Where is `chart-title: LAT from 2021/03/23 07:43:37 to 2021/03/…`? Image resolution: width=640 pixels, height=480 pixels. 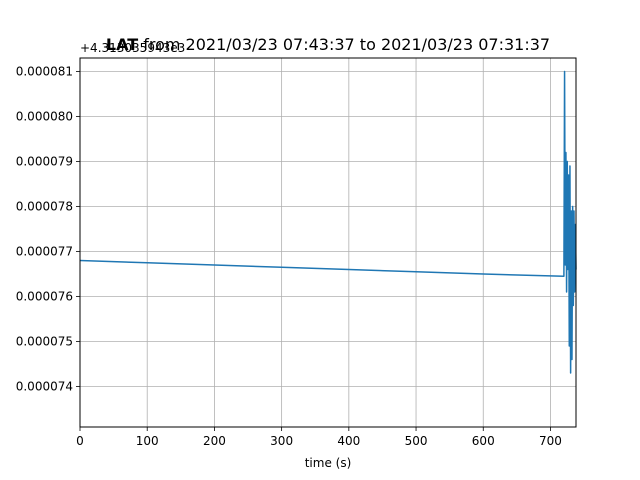 chart-title: LAT from 2021/03/23 07:43:37 to 2021/03/… is located at coordinates (328, 44).